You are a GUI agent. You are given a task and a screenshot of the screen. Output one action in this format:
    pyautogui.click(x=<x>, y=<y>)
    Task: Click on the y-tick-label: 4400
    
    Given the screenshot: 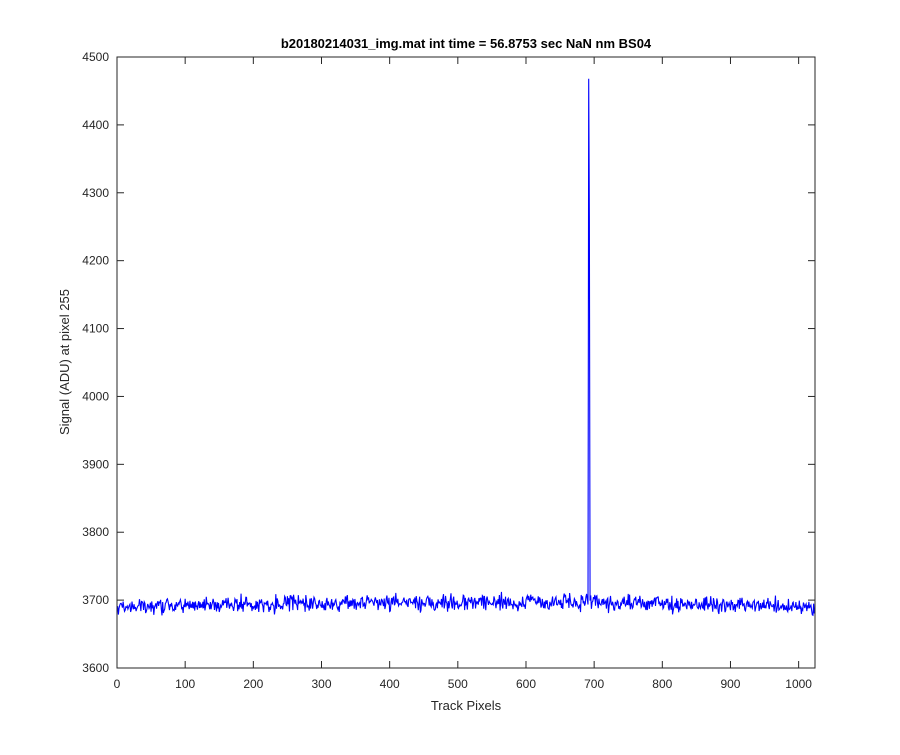 What is the action you would take?
    pyautogui.click(x=95, y=125)
    